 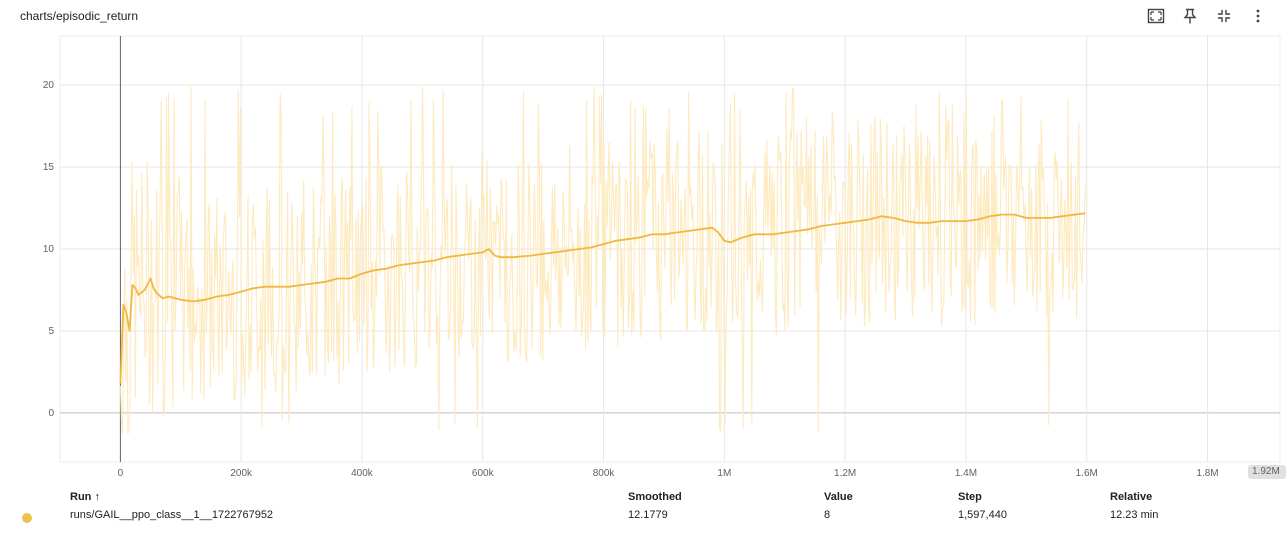 I want to click on more-vert-icon, so click(x=1258, y=16).